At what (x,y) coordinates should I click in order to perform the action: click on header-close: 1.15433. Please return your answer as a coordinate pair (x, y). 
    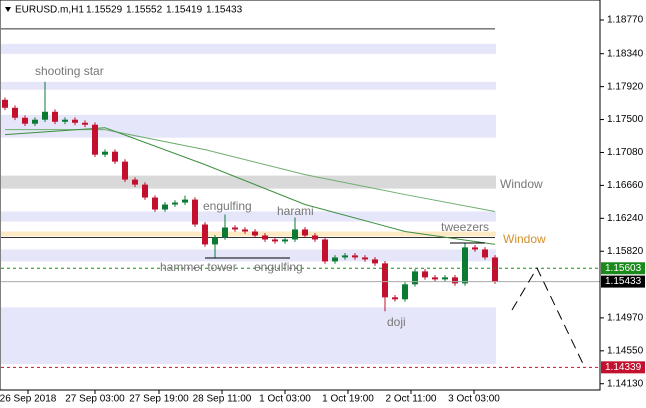
    Looking at the image, I should click on (224, 10).